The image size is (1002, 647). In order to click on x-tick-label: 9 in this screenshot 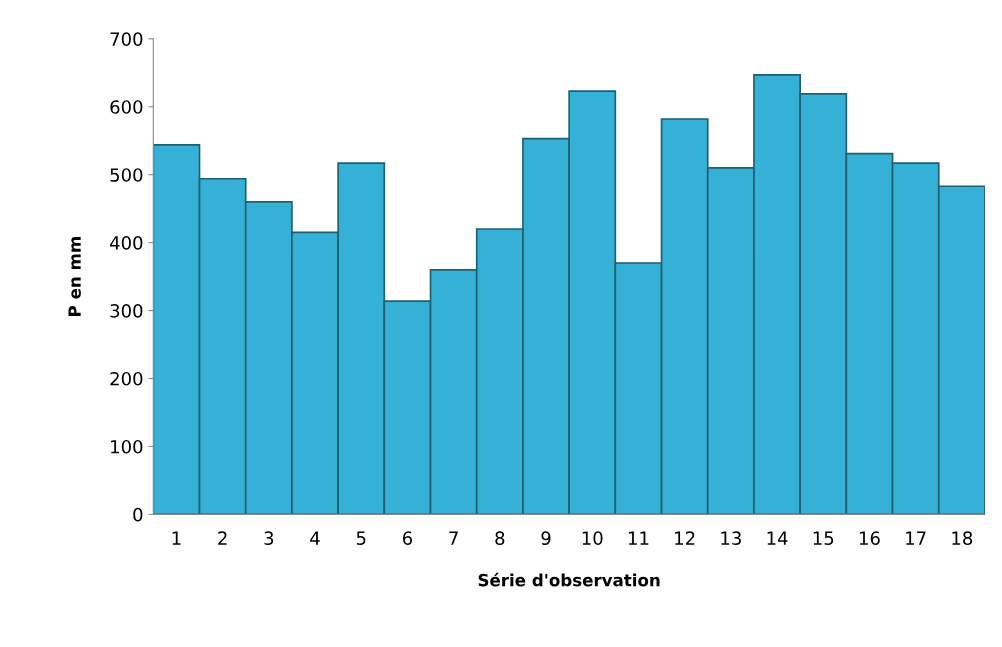, I will do `click(546, 538)`.